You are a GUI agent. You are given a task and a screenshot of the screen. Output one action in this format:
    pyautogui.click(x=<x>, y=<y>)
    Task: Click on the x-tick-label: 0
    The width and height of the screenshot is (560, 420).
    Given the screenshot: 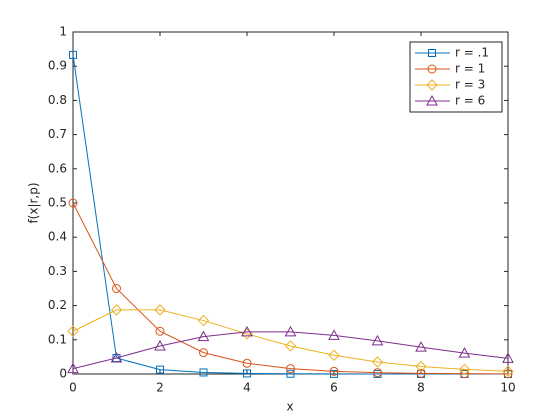 What is the action you would take?
    pyautogui.click(x=73, y=388)
    